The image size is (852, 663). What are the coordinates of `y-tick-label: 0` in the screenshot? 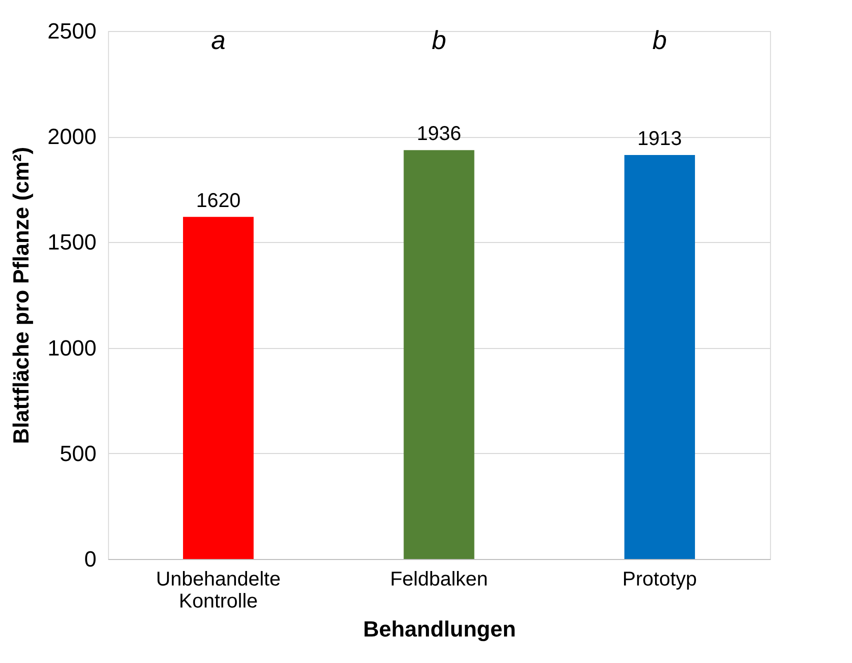 It's located at (90, 559).